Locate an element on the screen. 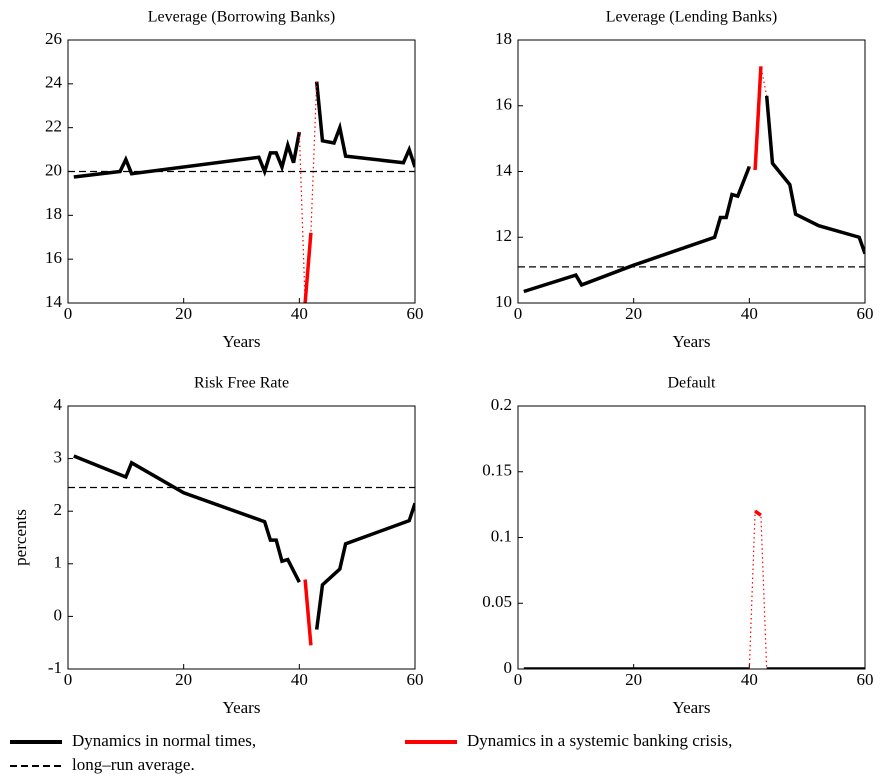  y-tick-label: 4 is located at coordinates (58, 404).